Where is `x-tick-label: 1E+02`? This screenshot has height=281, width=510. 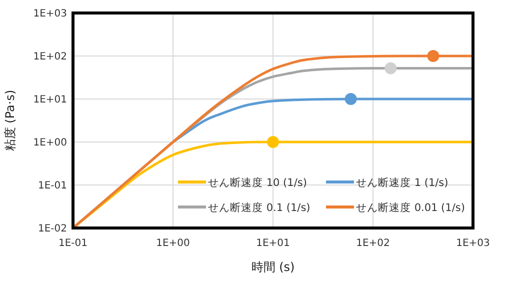 x-tick-label: 1E+02 is located at coordinates (373, 243).